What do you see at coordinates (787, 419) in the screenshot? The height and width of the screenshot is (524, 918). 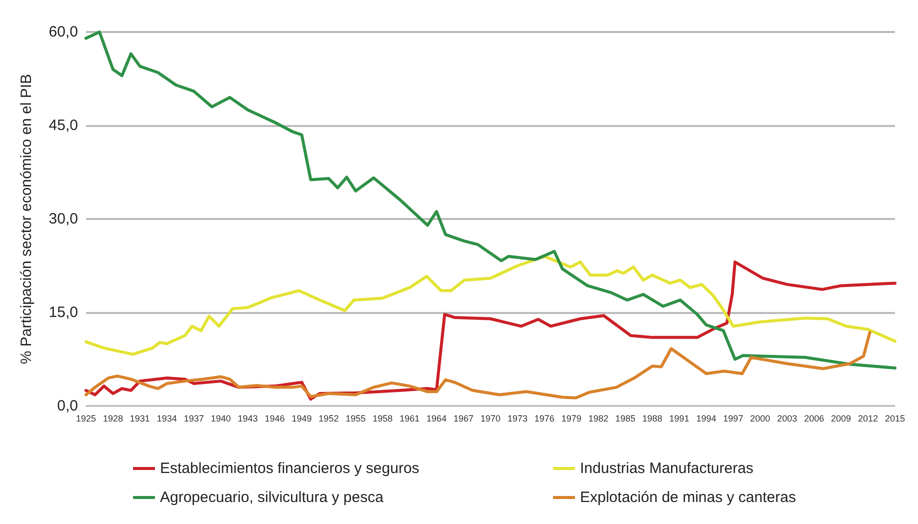 I see `x-tick-label: 2003` at bounding box center [787, 419].